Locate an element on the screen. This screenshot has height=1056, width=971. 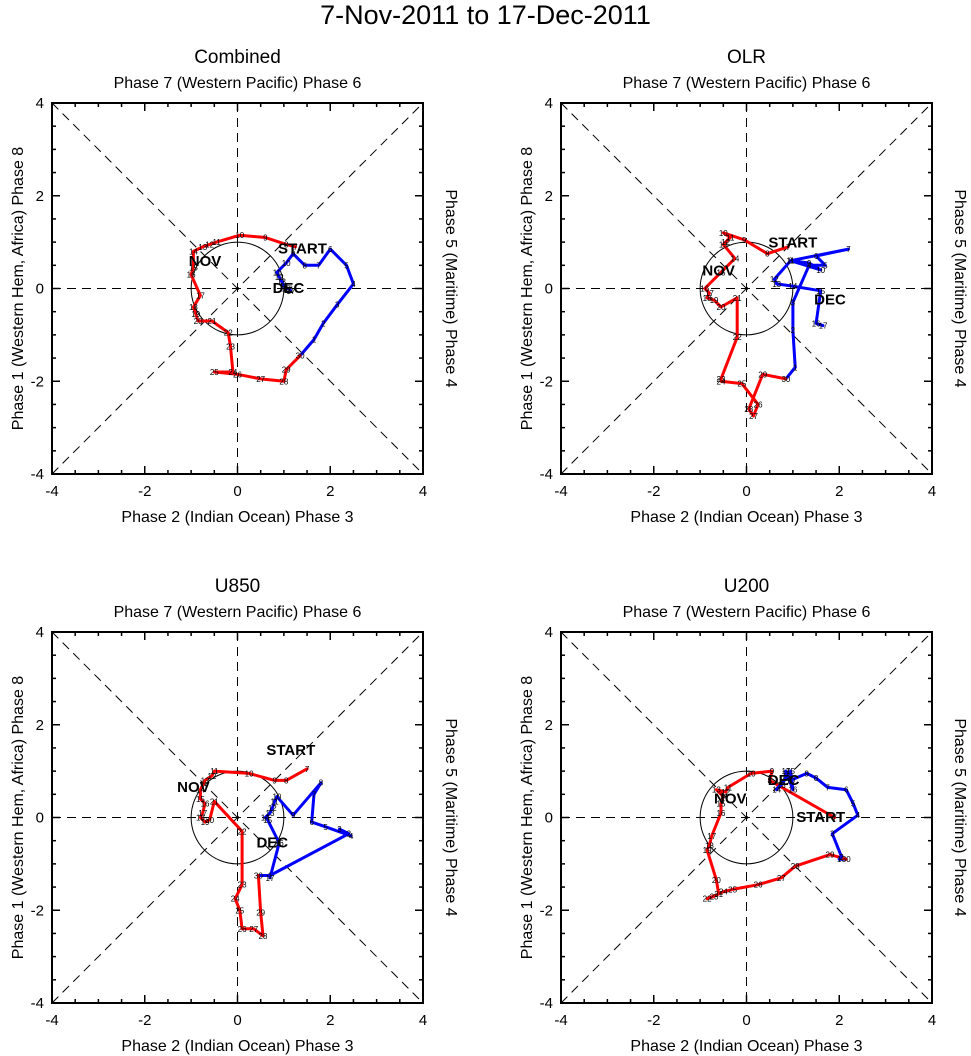
unit-circle is located at coordinates (237, 817).